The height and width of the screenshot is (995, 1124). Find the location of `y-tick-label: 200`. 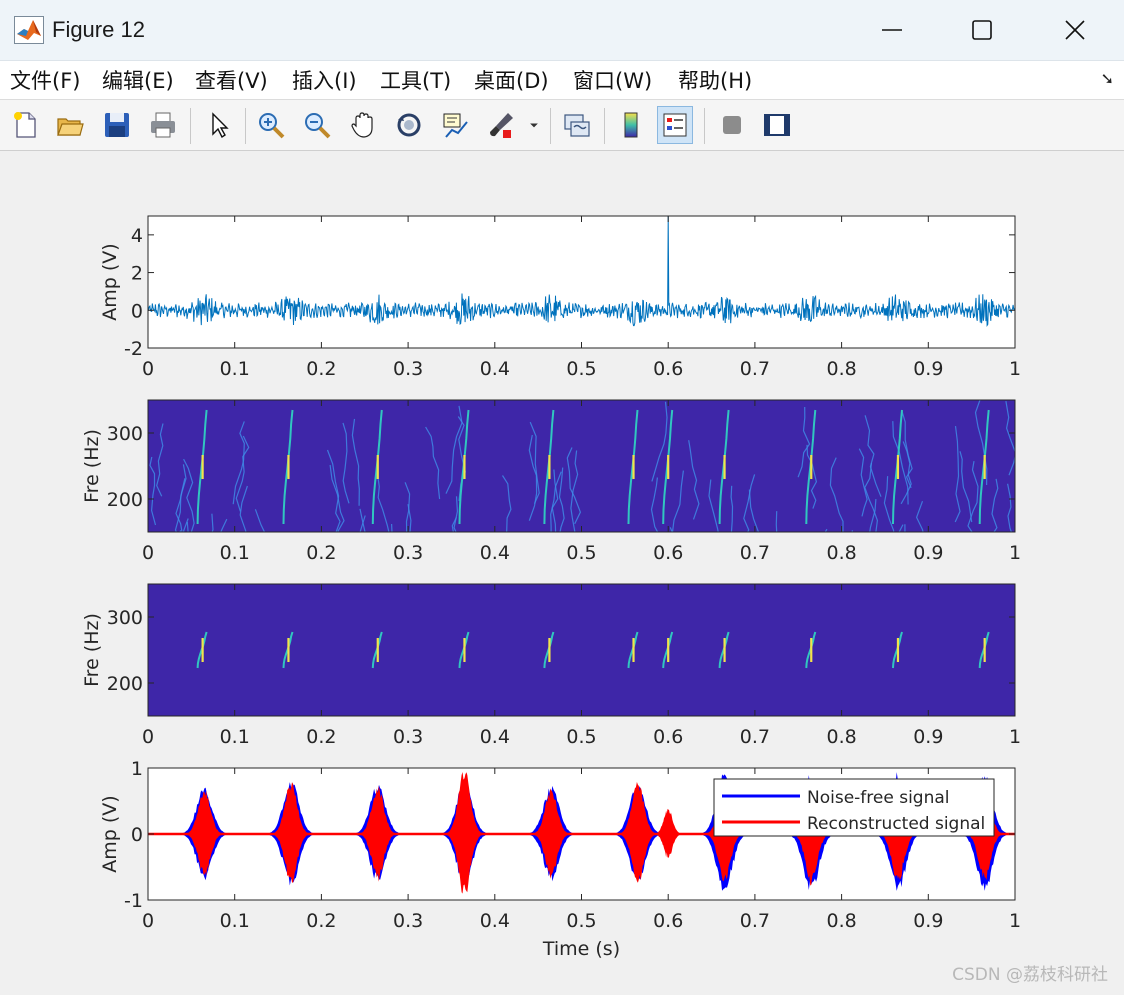

y-tick-label: 200 is located at coordinates (125, 500).